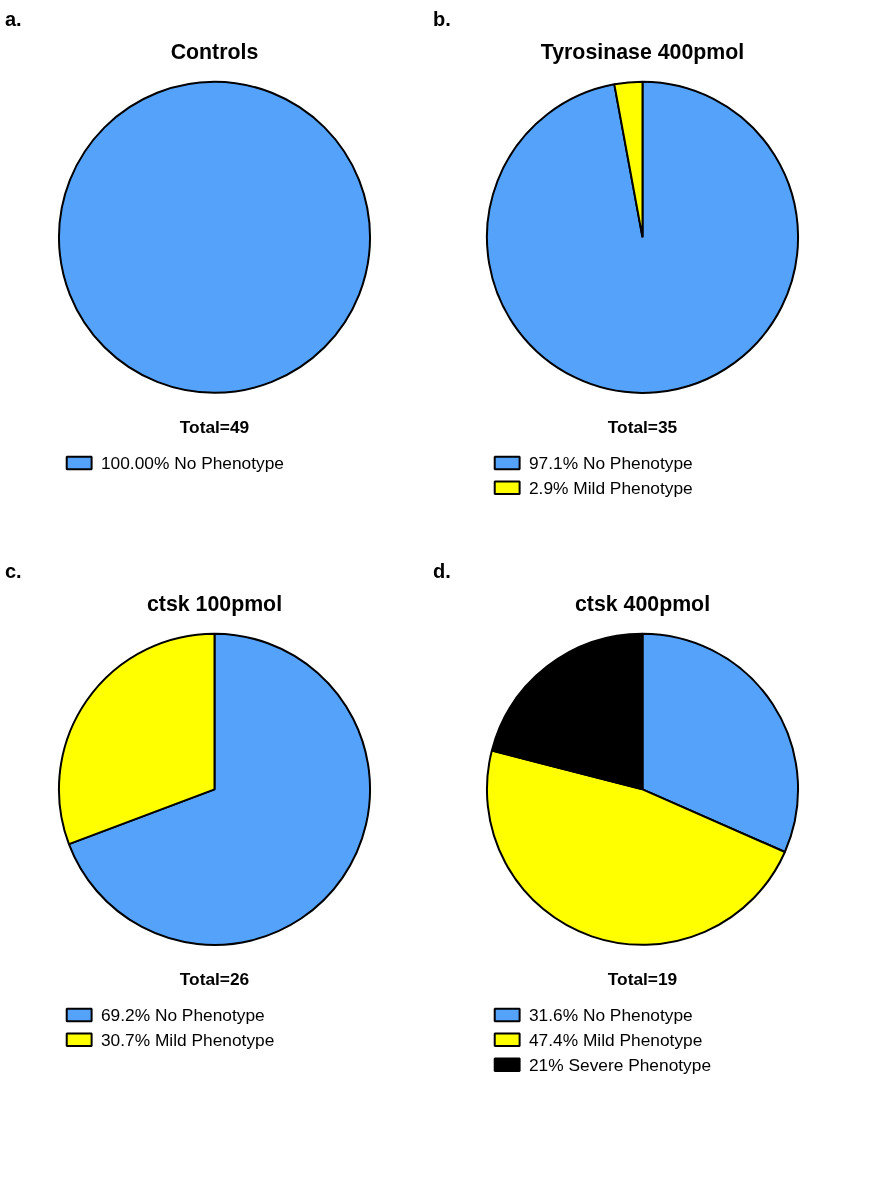 The image size is (889, 1189). What do you see at coordinates (192, 462) in the screenshot?
I see `legend-label: 100.00% No Phenotype` at bounding box center [192, 462].